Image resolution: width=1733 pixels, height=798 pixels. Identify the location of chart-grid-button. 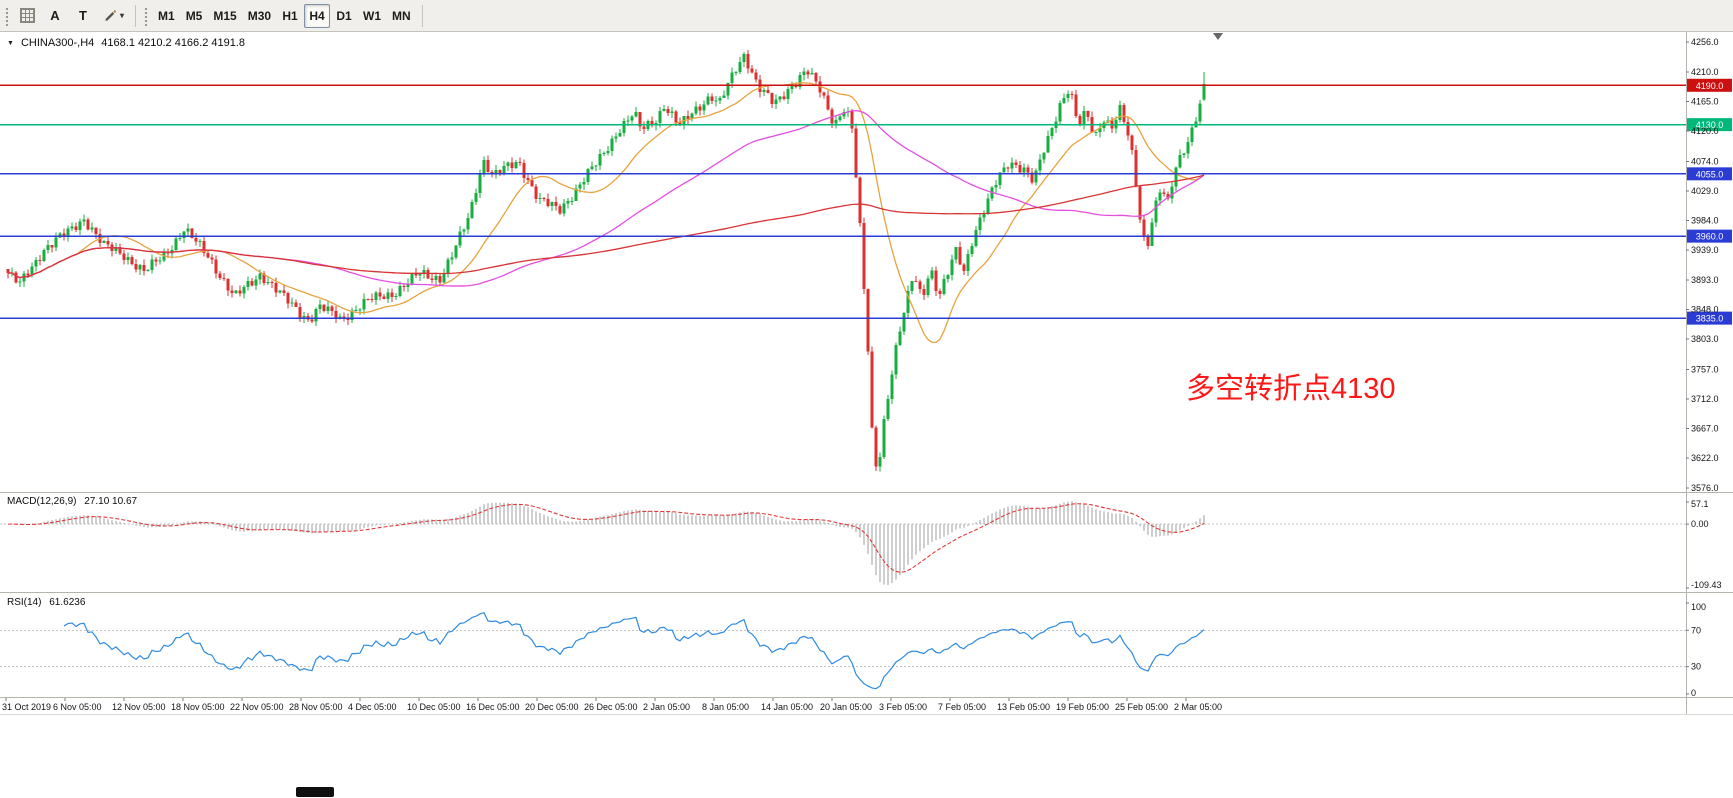
(27, 16).